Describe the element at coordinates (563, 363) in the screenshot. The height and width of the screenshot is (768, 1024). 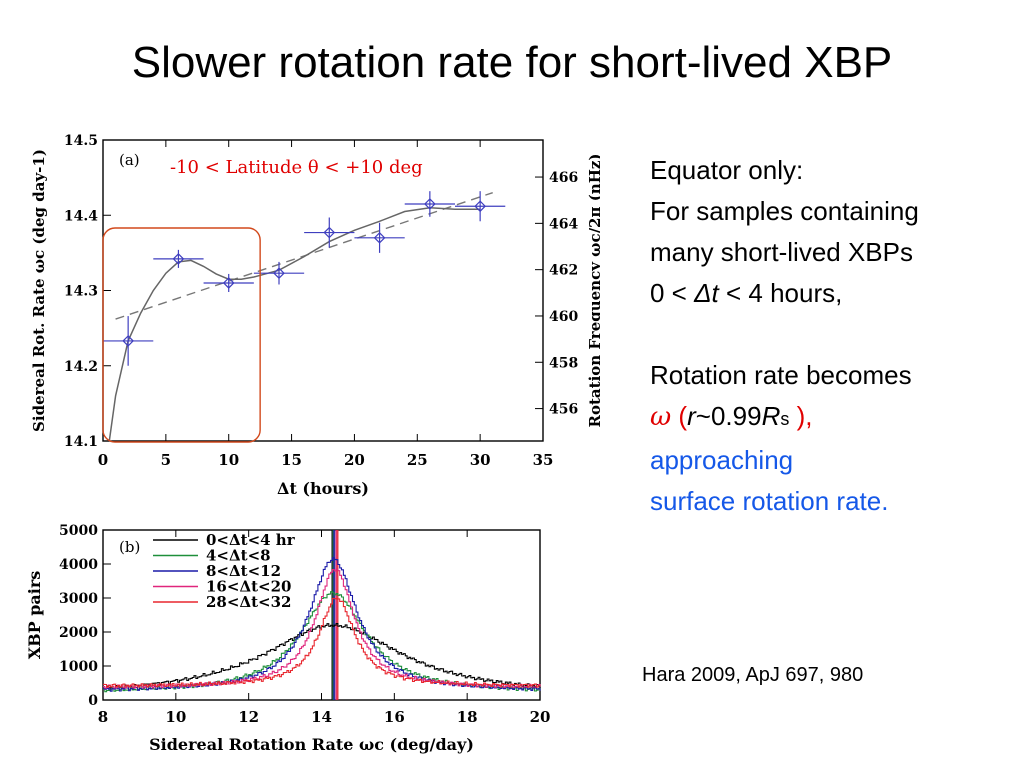
I see `y2-tick-label-a-458: 458` at that location.